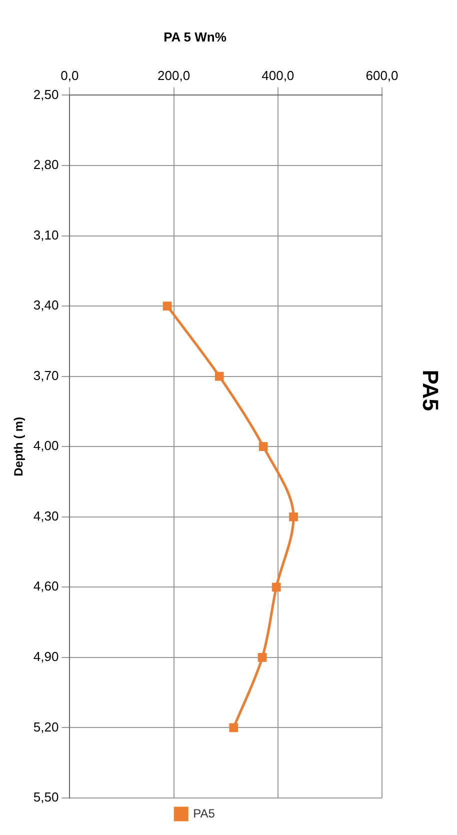  Describe the element at coordinates (46, 516) in the screenshot. I see `y-tick-label: 4,30` at that location.